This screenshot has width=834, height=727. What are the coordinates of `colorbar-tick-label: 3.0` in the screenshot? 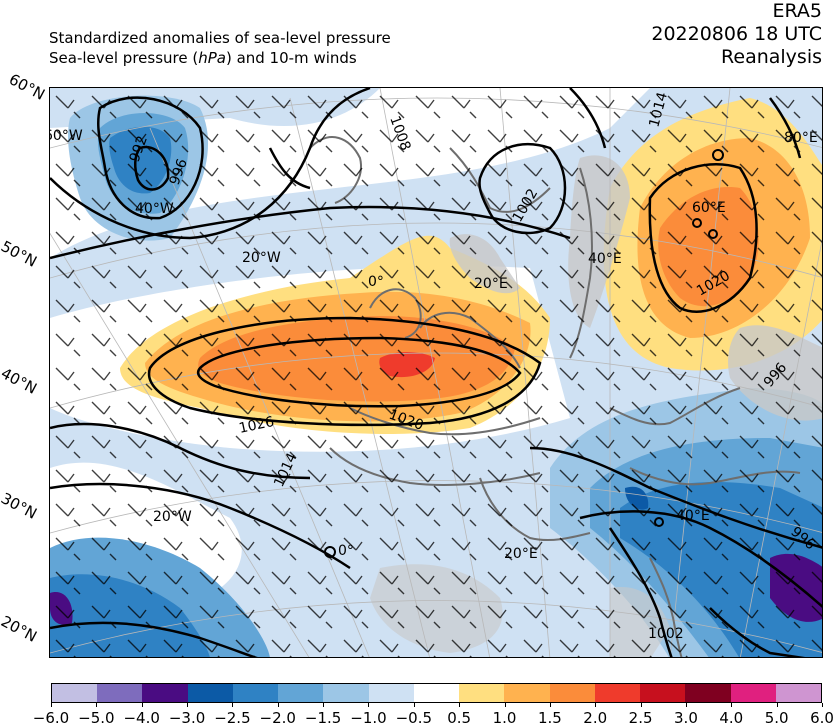 It's located at (686, 718).